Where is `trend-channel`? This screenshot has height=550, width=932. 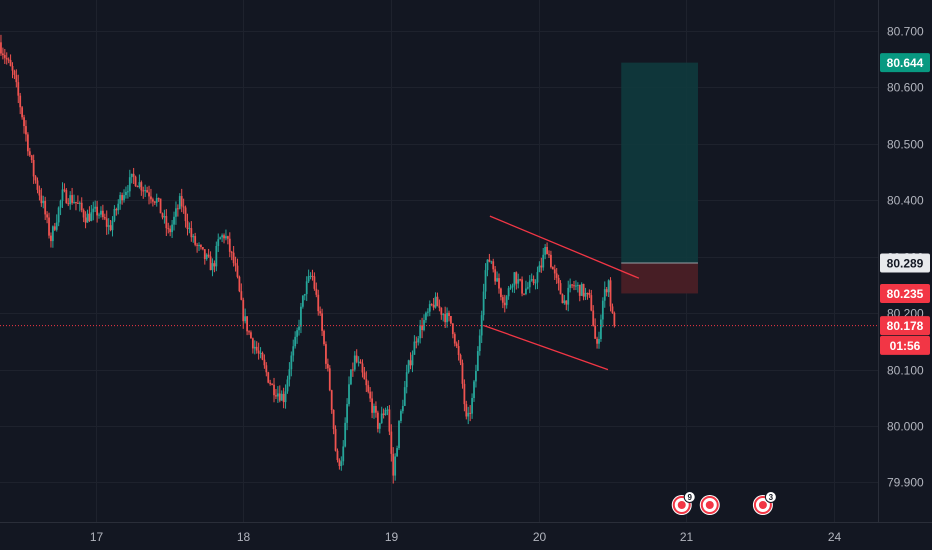 trend-channel is located at coordinates (561, 293).